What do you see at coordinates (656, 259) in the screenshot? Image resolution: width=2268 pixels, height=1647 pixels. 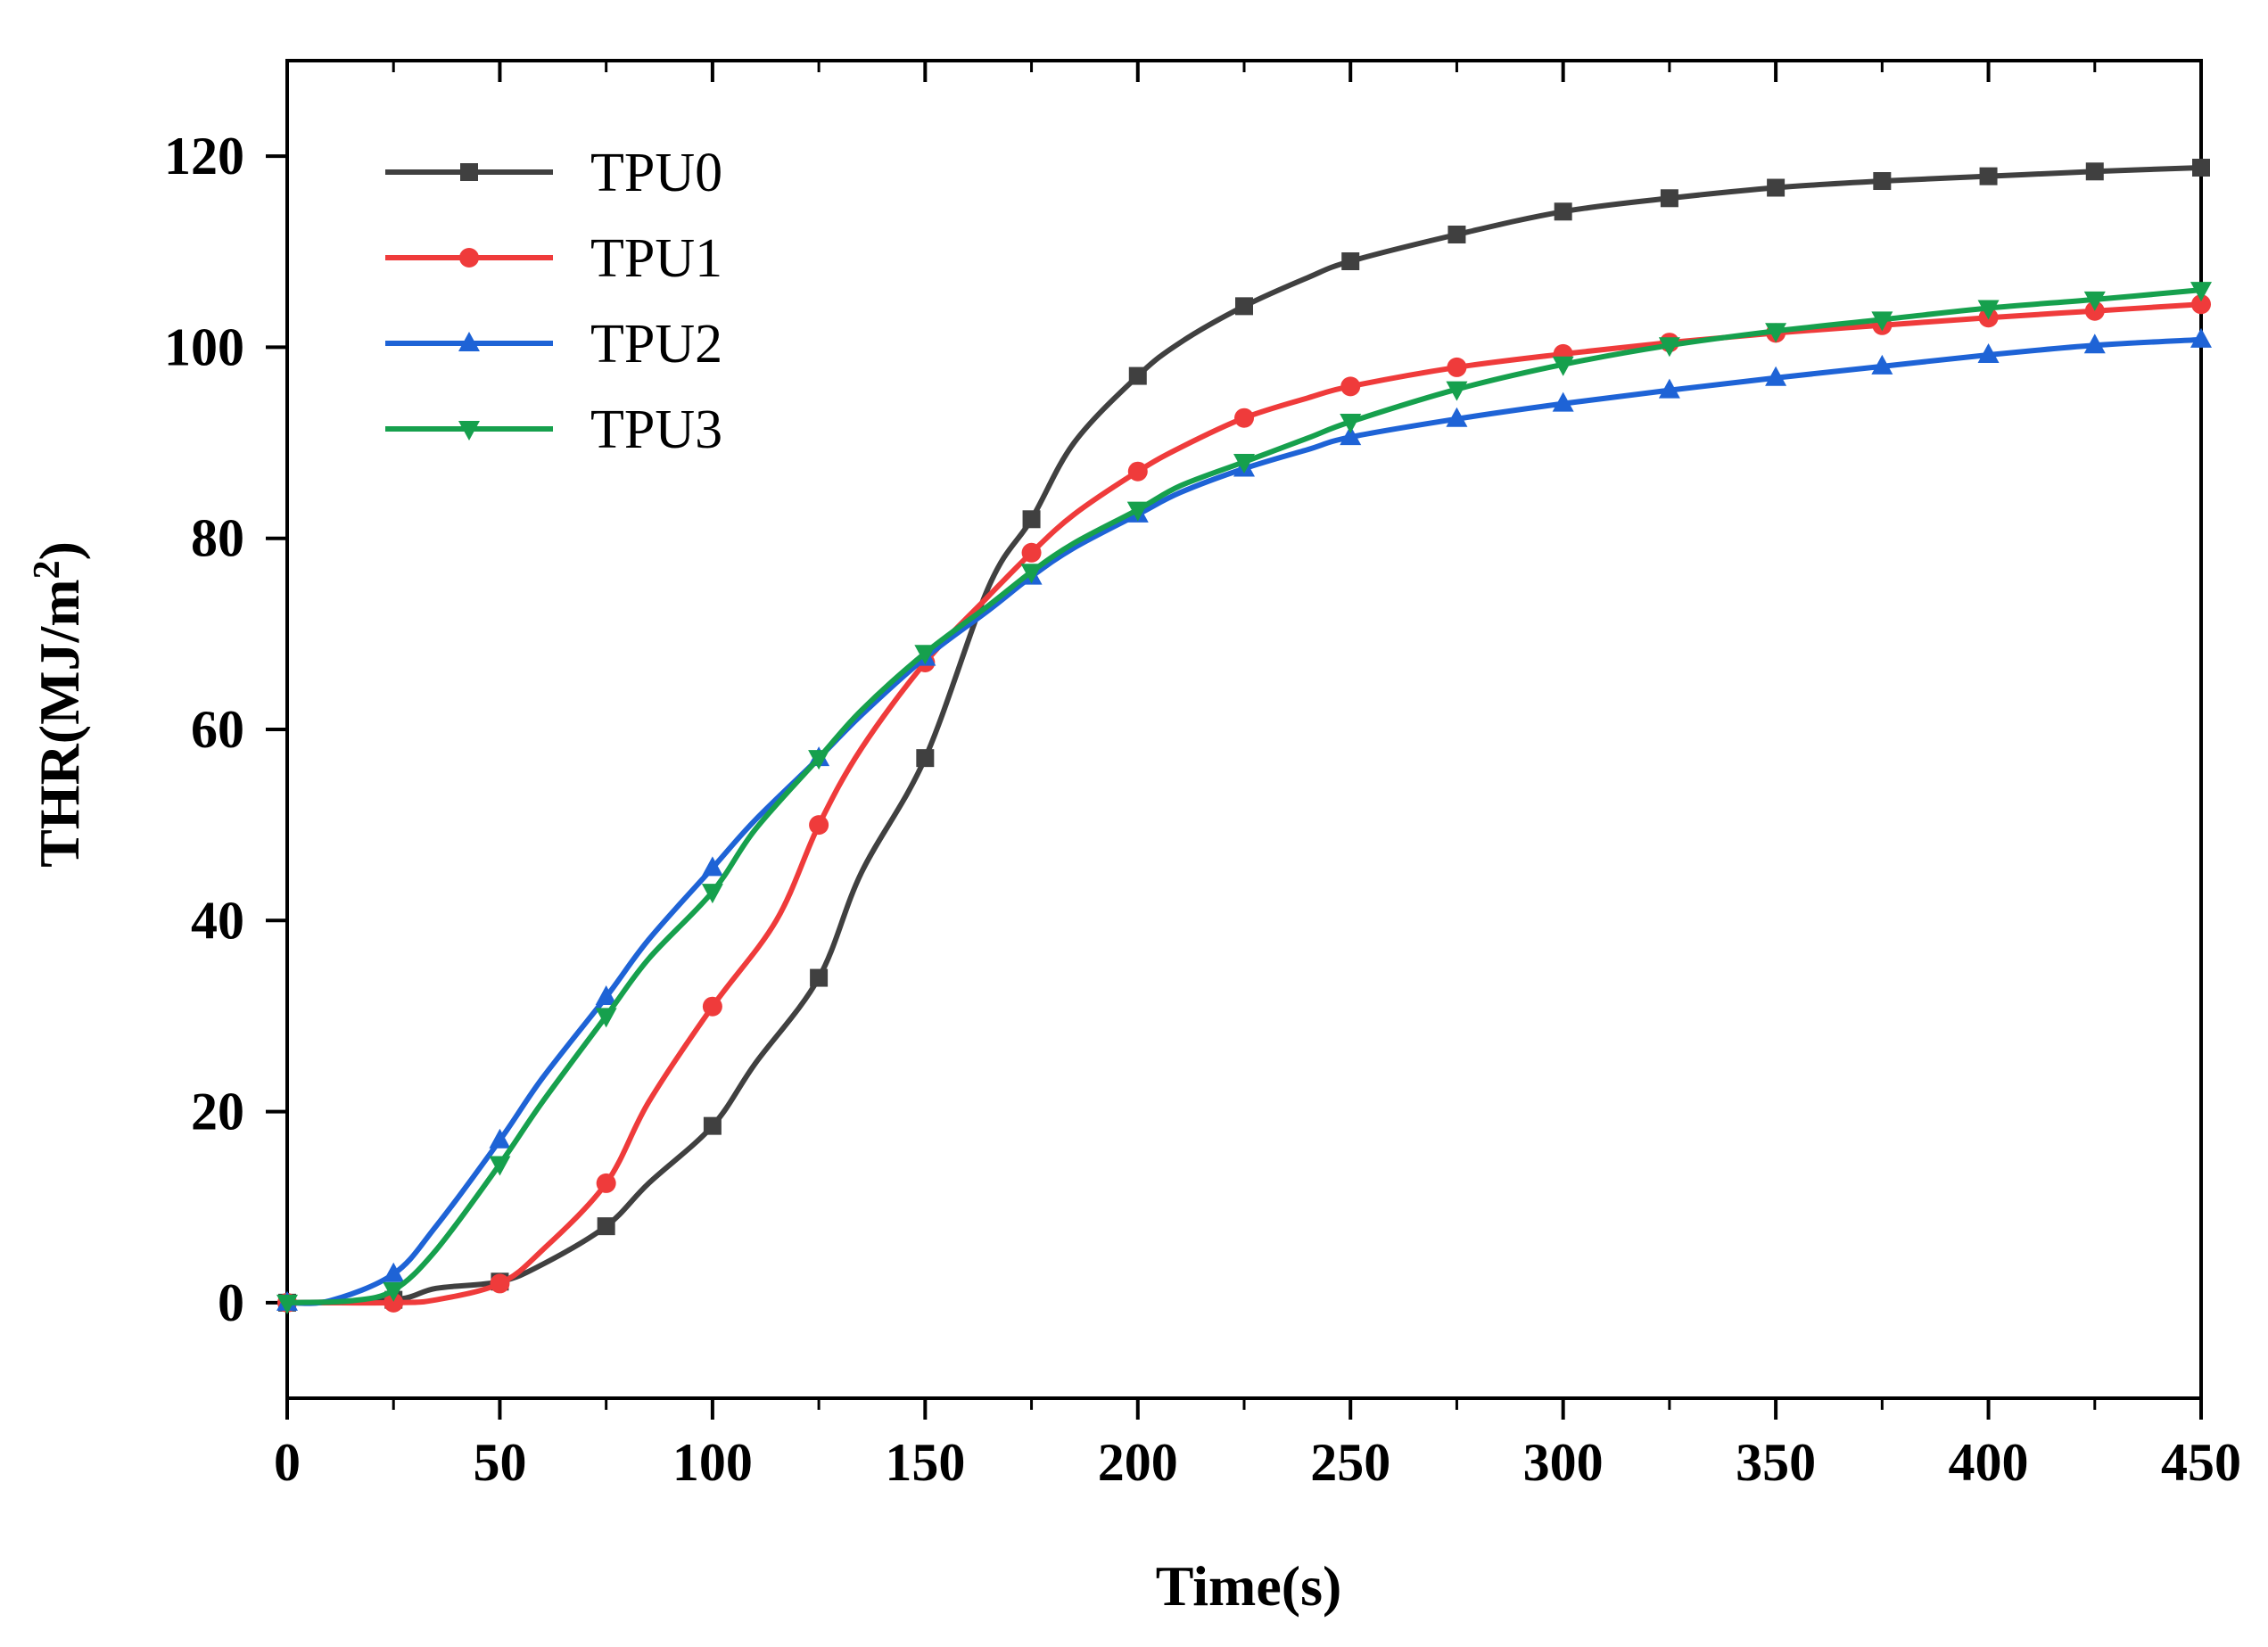 I see `legend-label-tpu1: TPU1` at bounding box center [656, 259].